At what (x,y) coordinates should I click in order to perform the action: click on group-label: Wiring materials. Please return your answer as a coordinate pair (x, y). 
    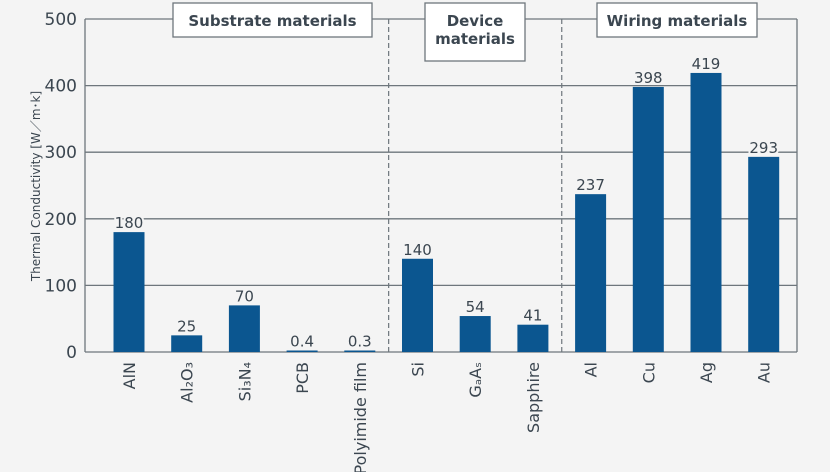
    Looking at the image, I should click on (677, 21).